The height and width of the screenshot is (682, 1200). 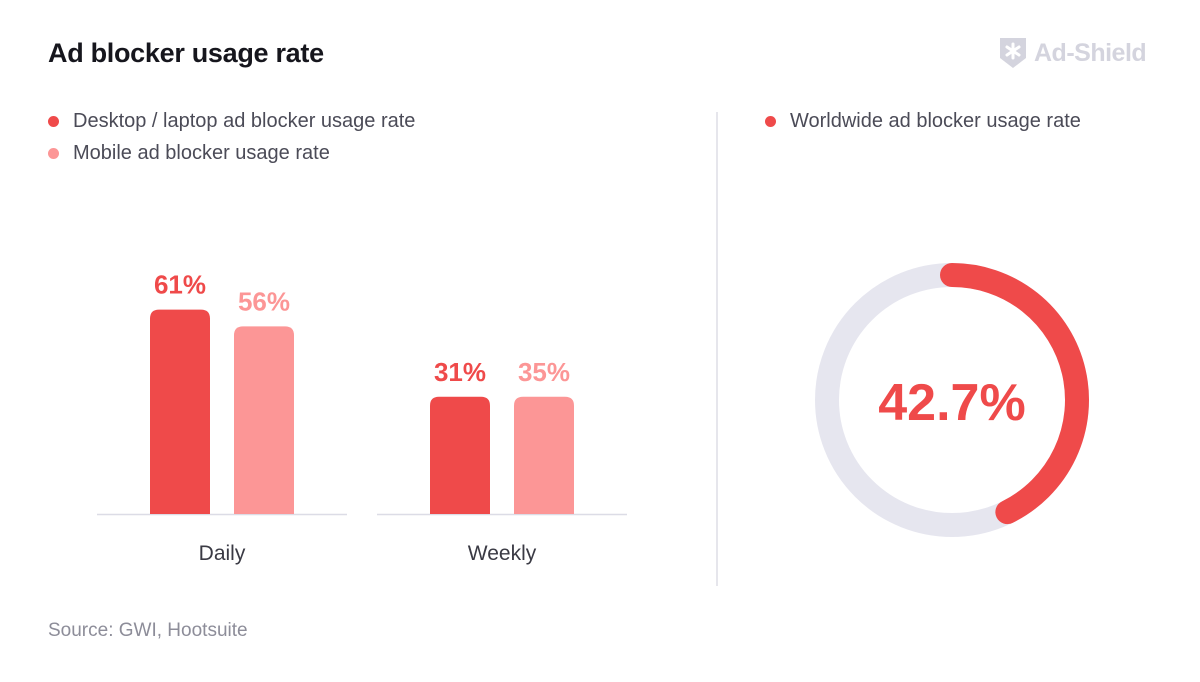 I want to click on legend-desktop: Desktop / laptop ad blocker usage rate, so click(x=231, y=121).